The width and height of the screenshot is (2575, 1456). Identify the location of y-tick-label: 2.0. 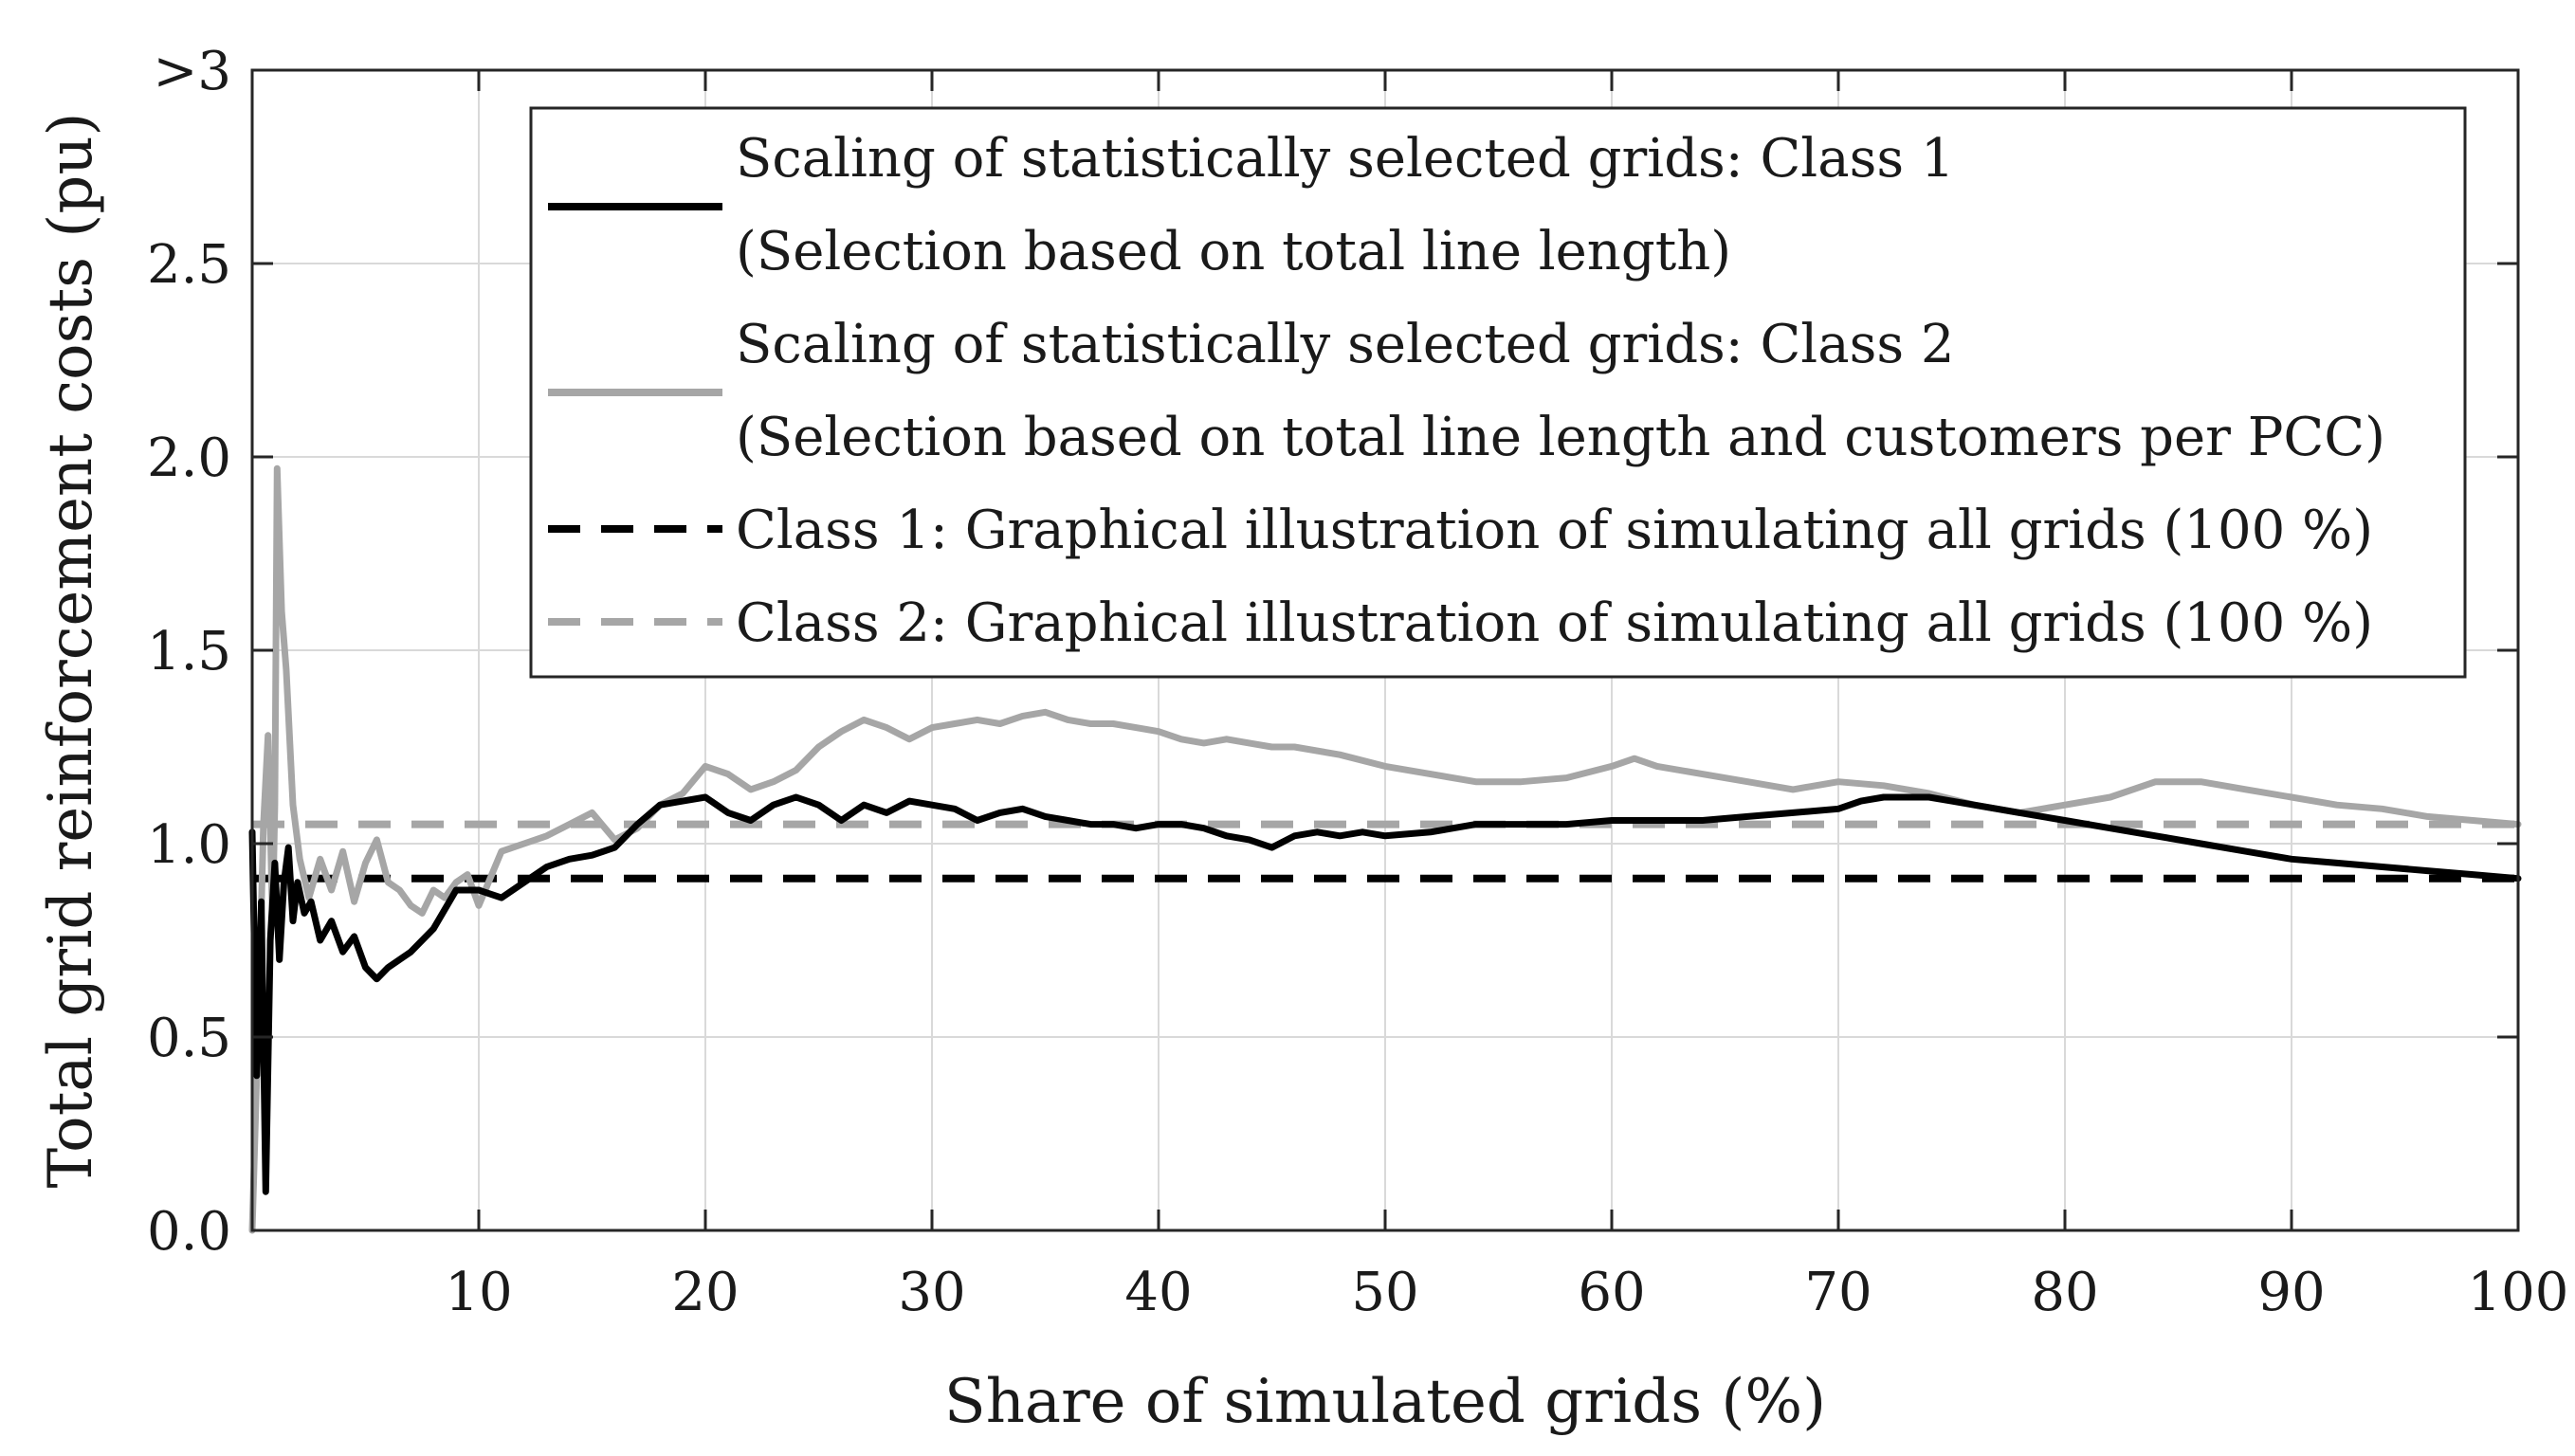
(189, 458).